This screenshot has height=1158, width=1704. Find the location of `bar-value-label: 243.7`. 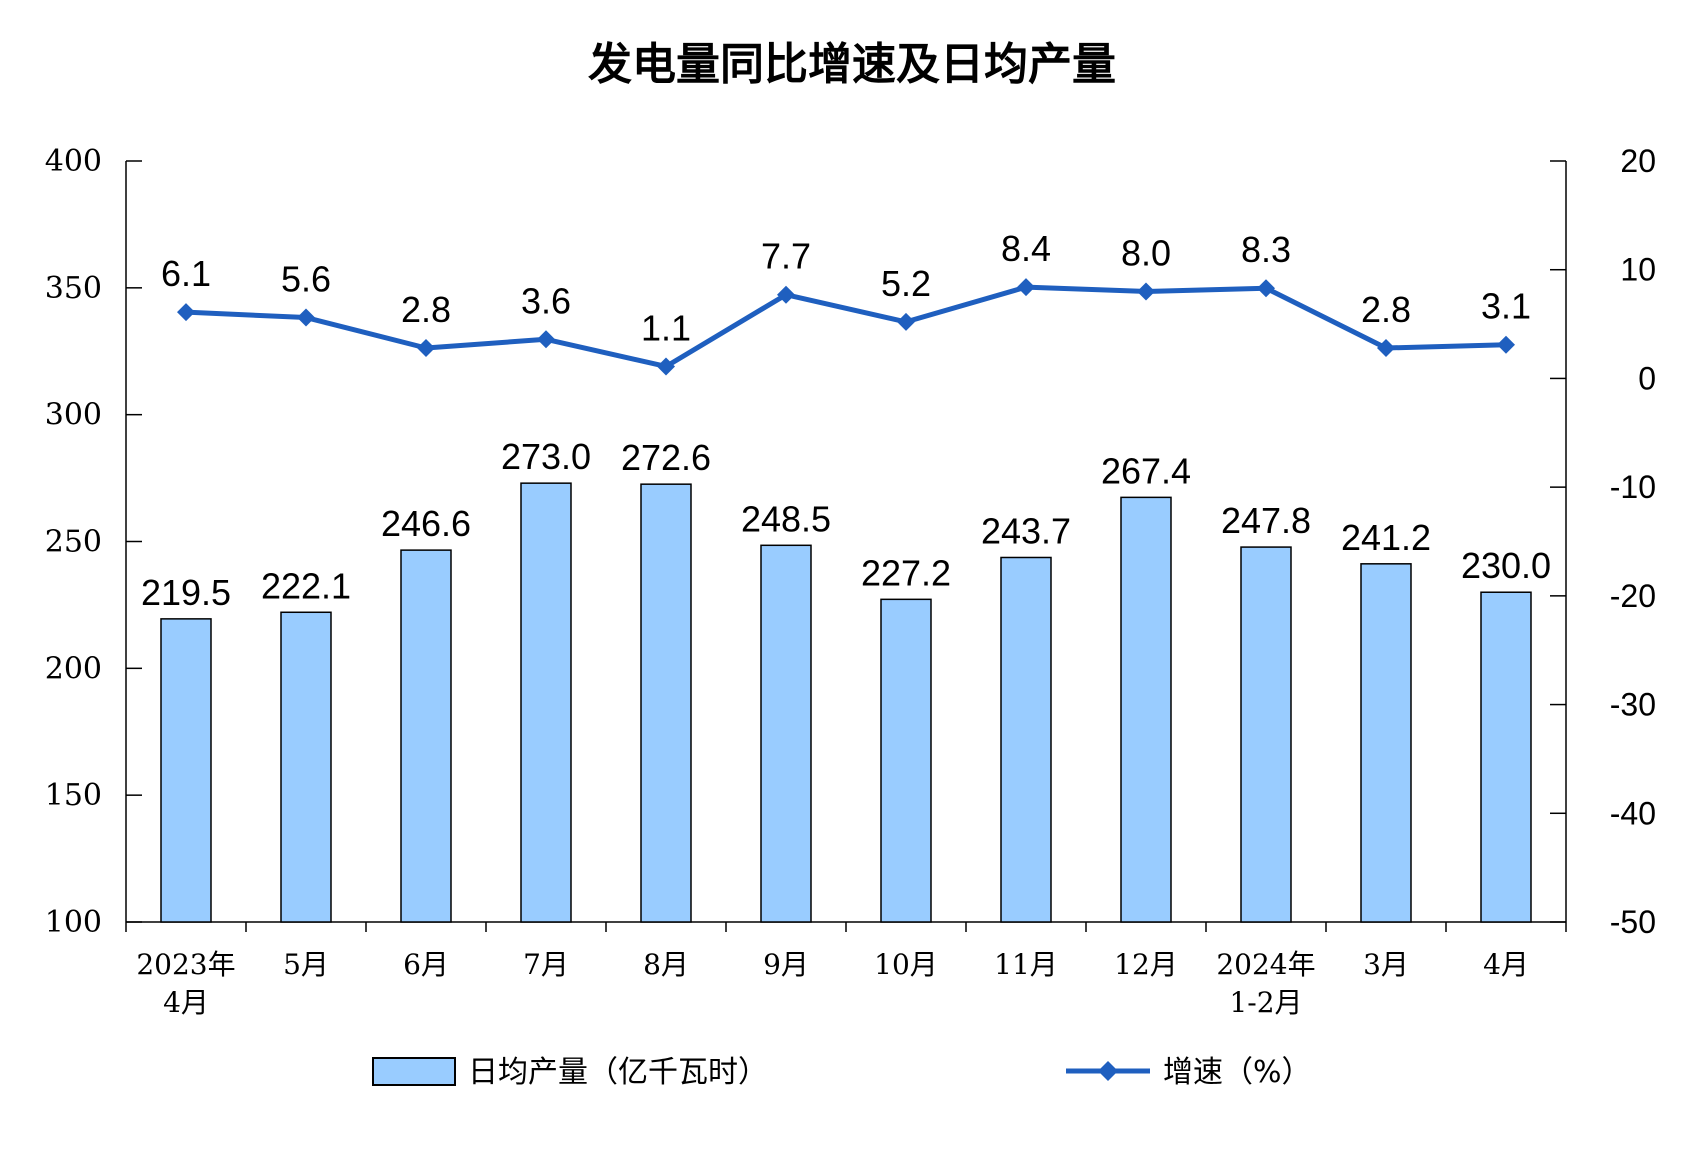

bar-value-label: 243.7 is located at coordinates (1026, 530).